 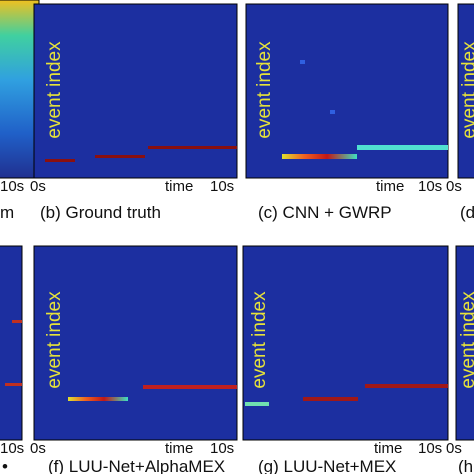 What do you see at coordinates (5, 465) in the screenshot?
I see `caption: •` at bounding box center [5, 465].